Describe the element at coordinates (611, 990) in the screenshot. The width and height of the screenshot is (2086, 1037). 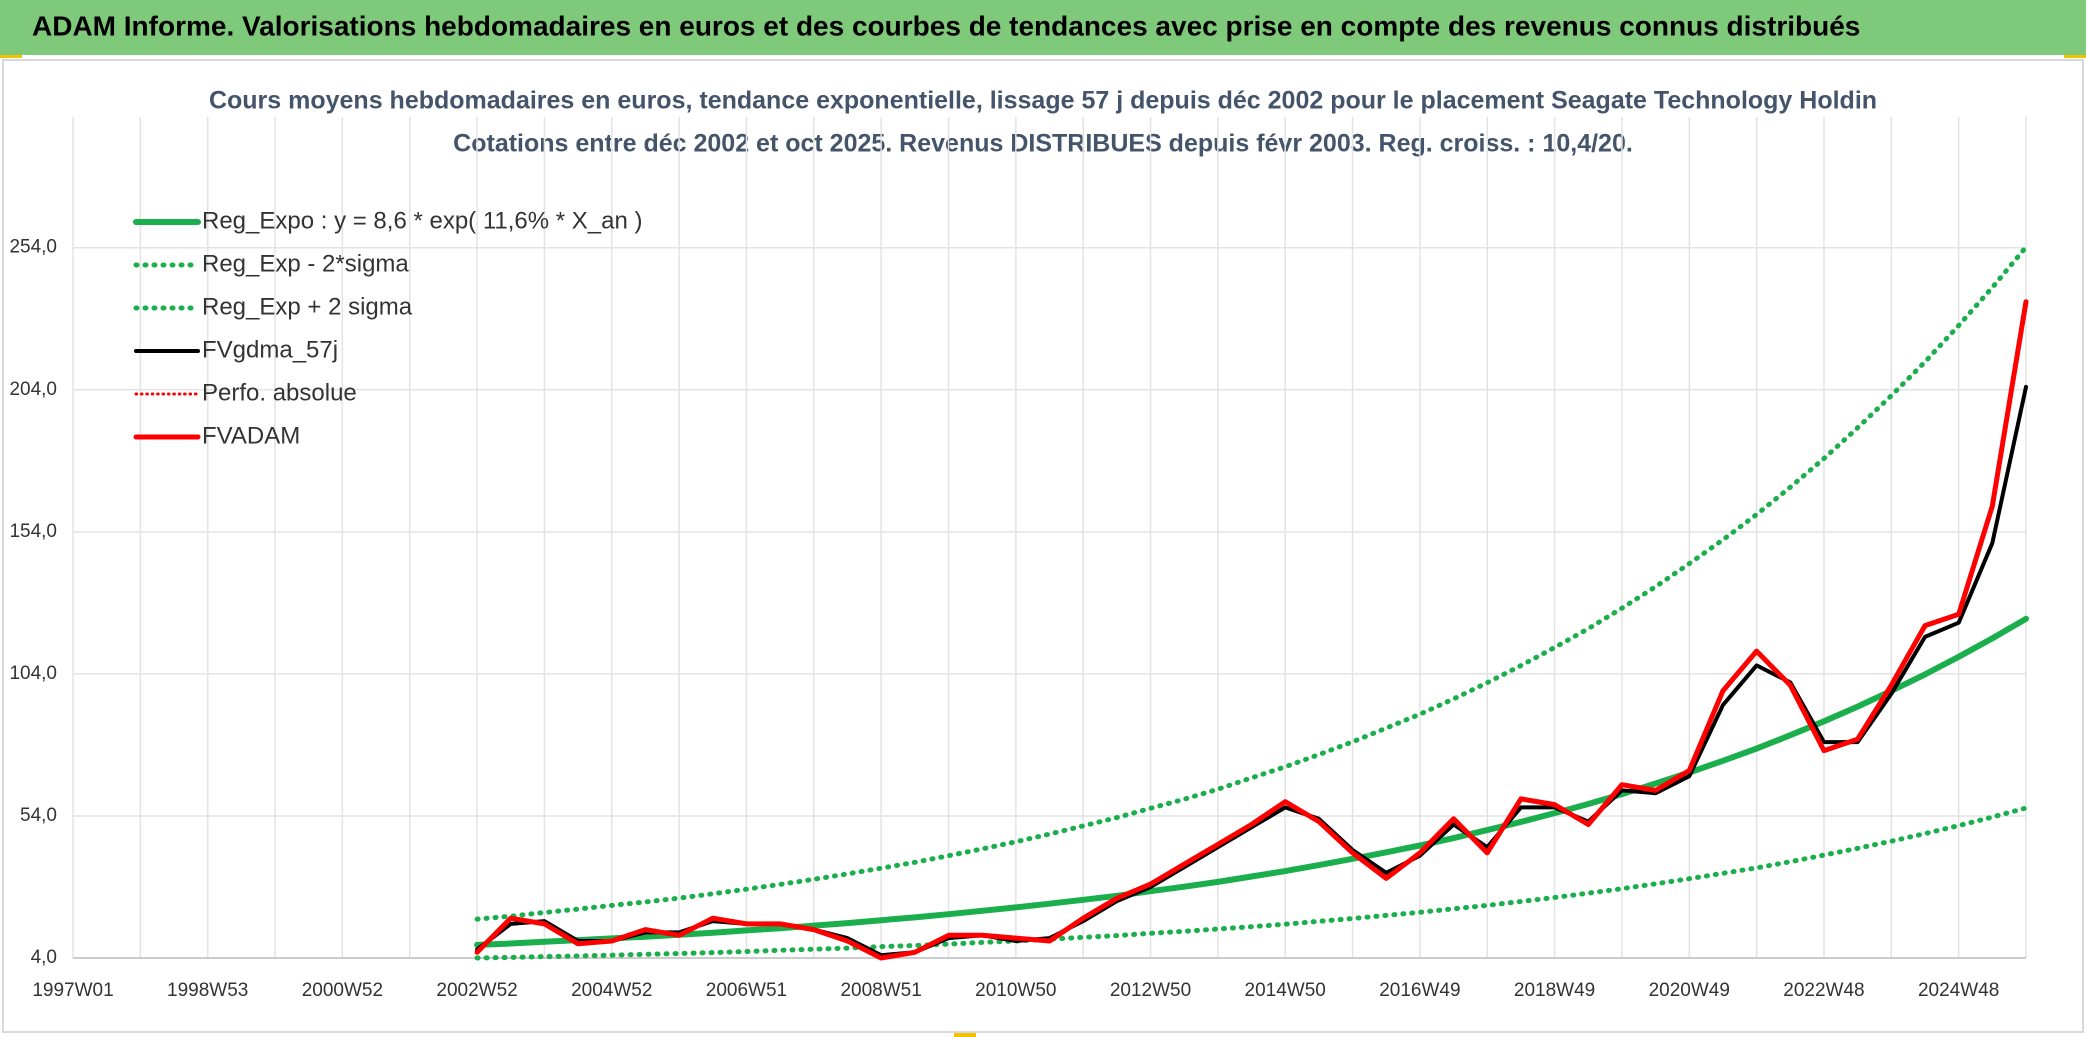
I see `x-tick-label: 2004W52` at that location.